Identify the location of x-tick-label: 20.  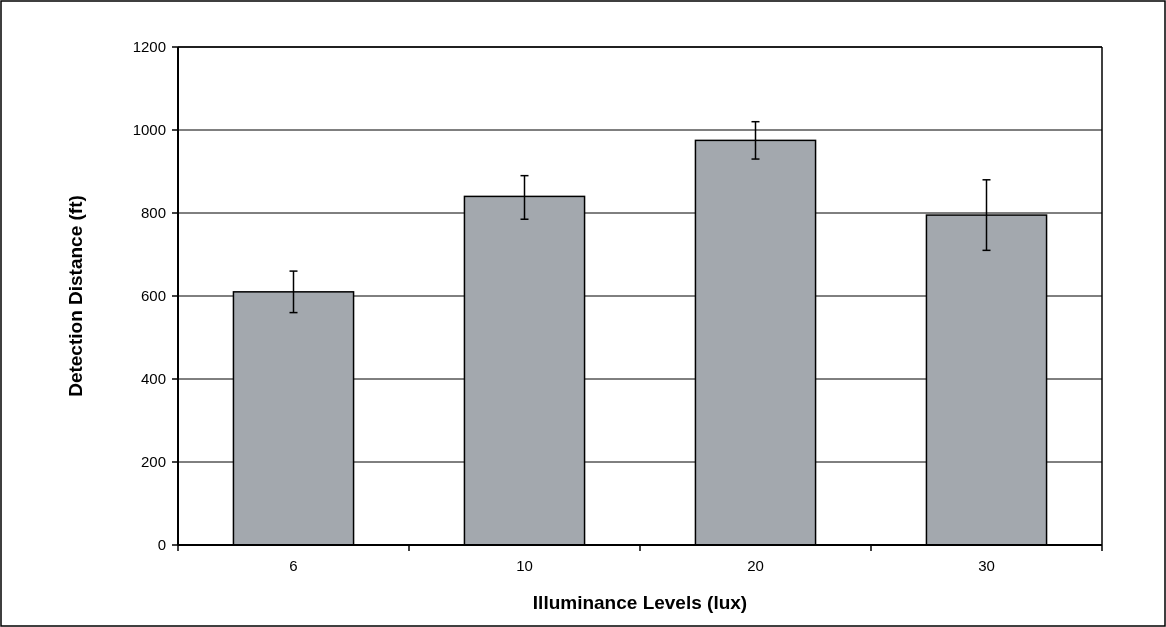
(755, 565).